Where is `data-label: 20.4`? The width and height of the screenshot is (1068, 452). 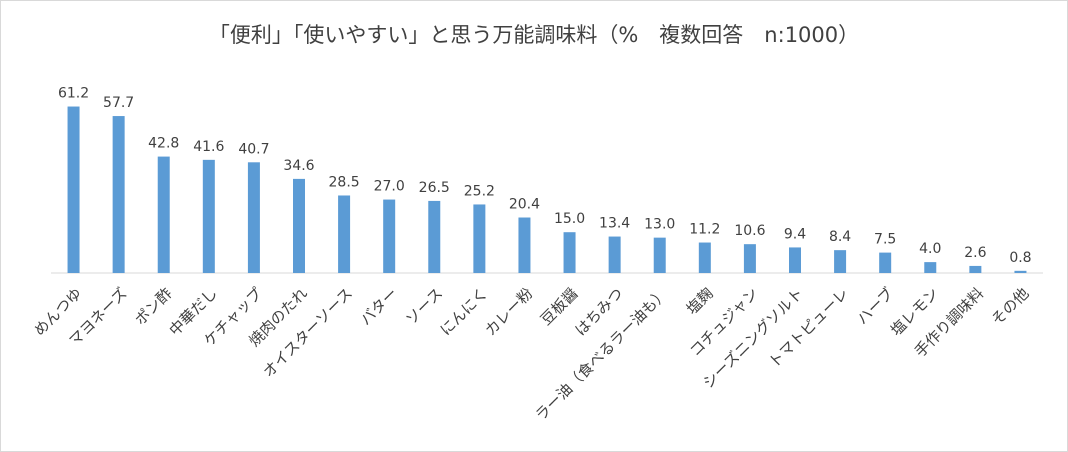 data-label: 20.4 is located at coordinates (524, 205).